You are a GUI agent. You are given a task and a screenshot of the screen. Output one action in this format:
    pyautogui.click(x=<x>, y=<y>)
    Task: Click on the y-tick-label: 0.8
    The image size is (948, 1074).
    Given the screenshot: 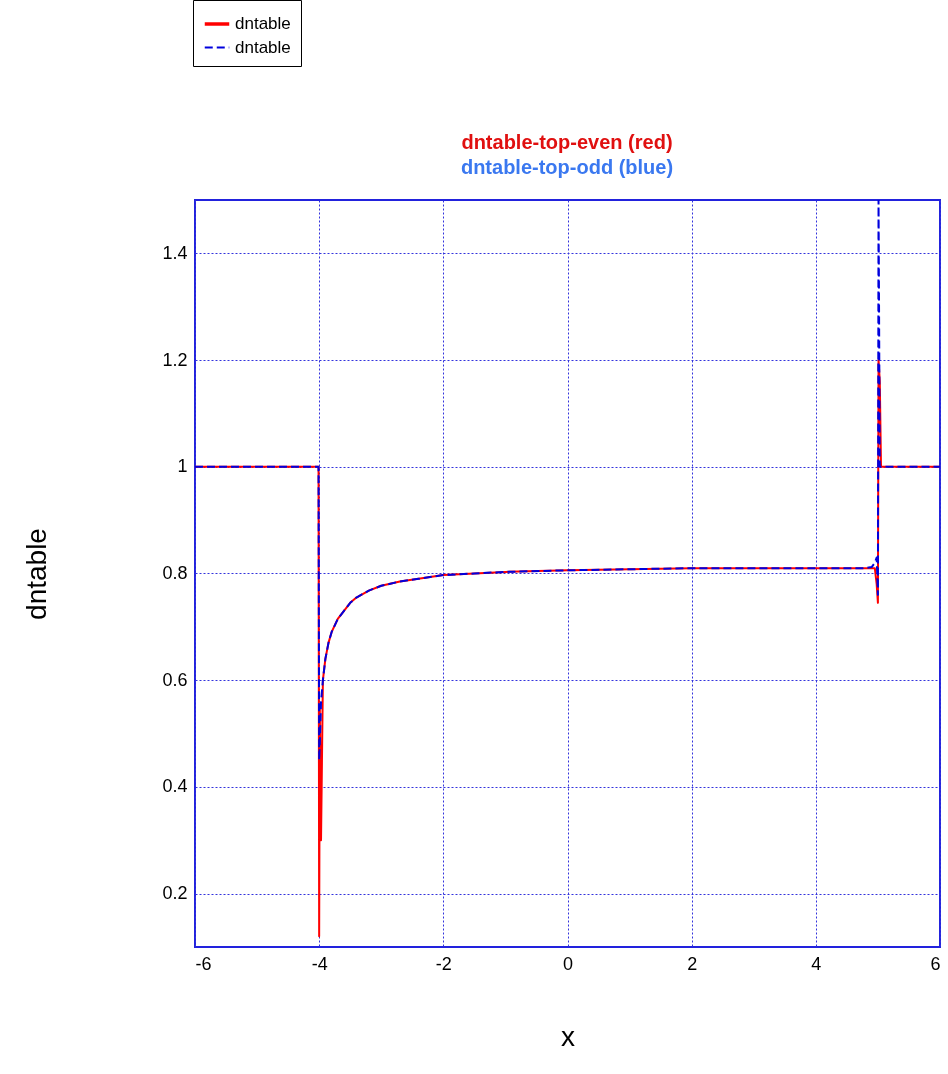 What is the action you would take?
    pyautogui.click(x=175, y=573)
    